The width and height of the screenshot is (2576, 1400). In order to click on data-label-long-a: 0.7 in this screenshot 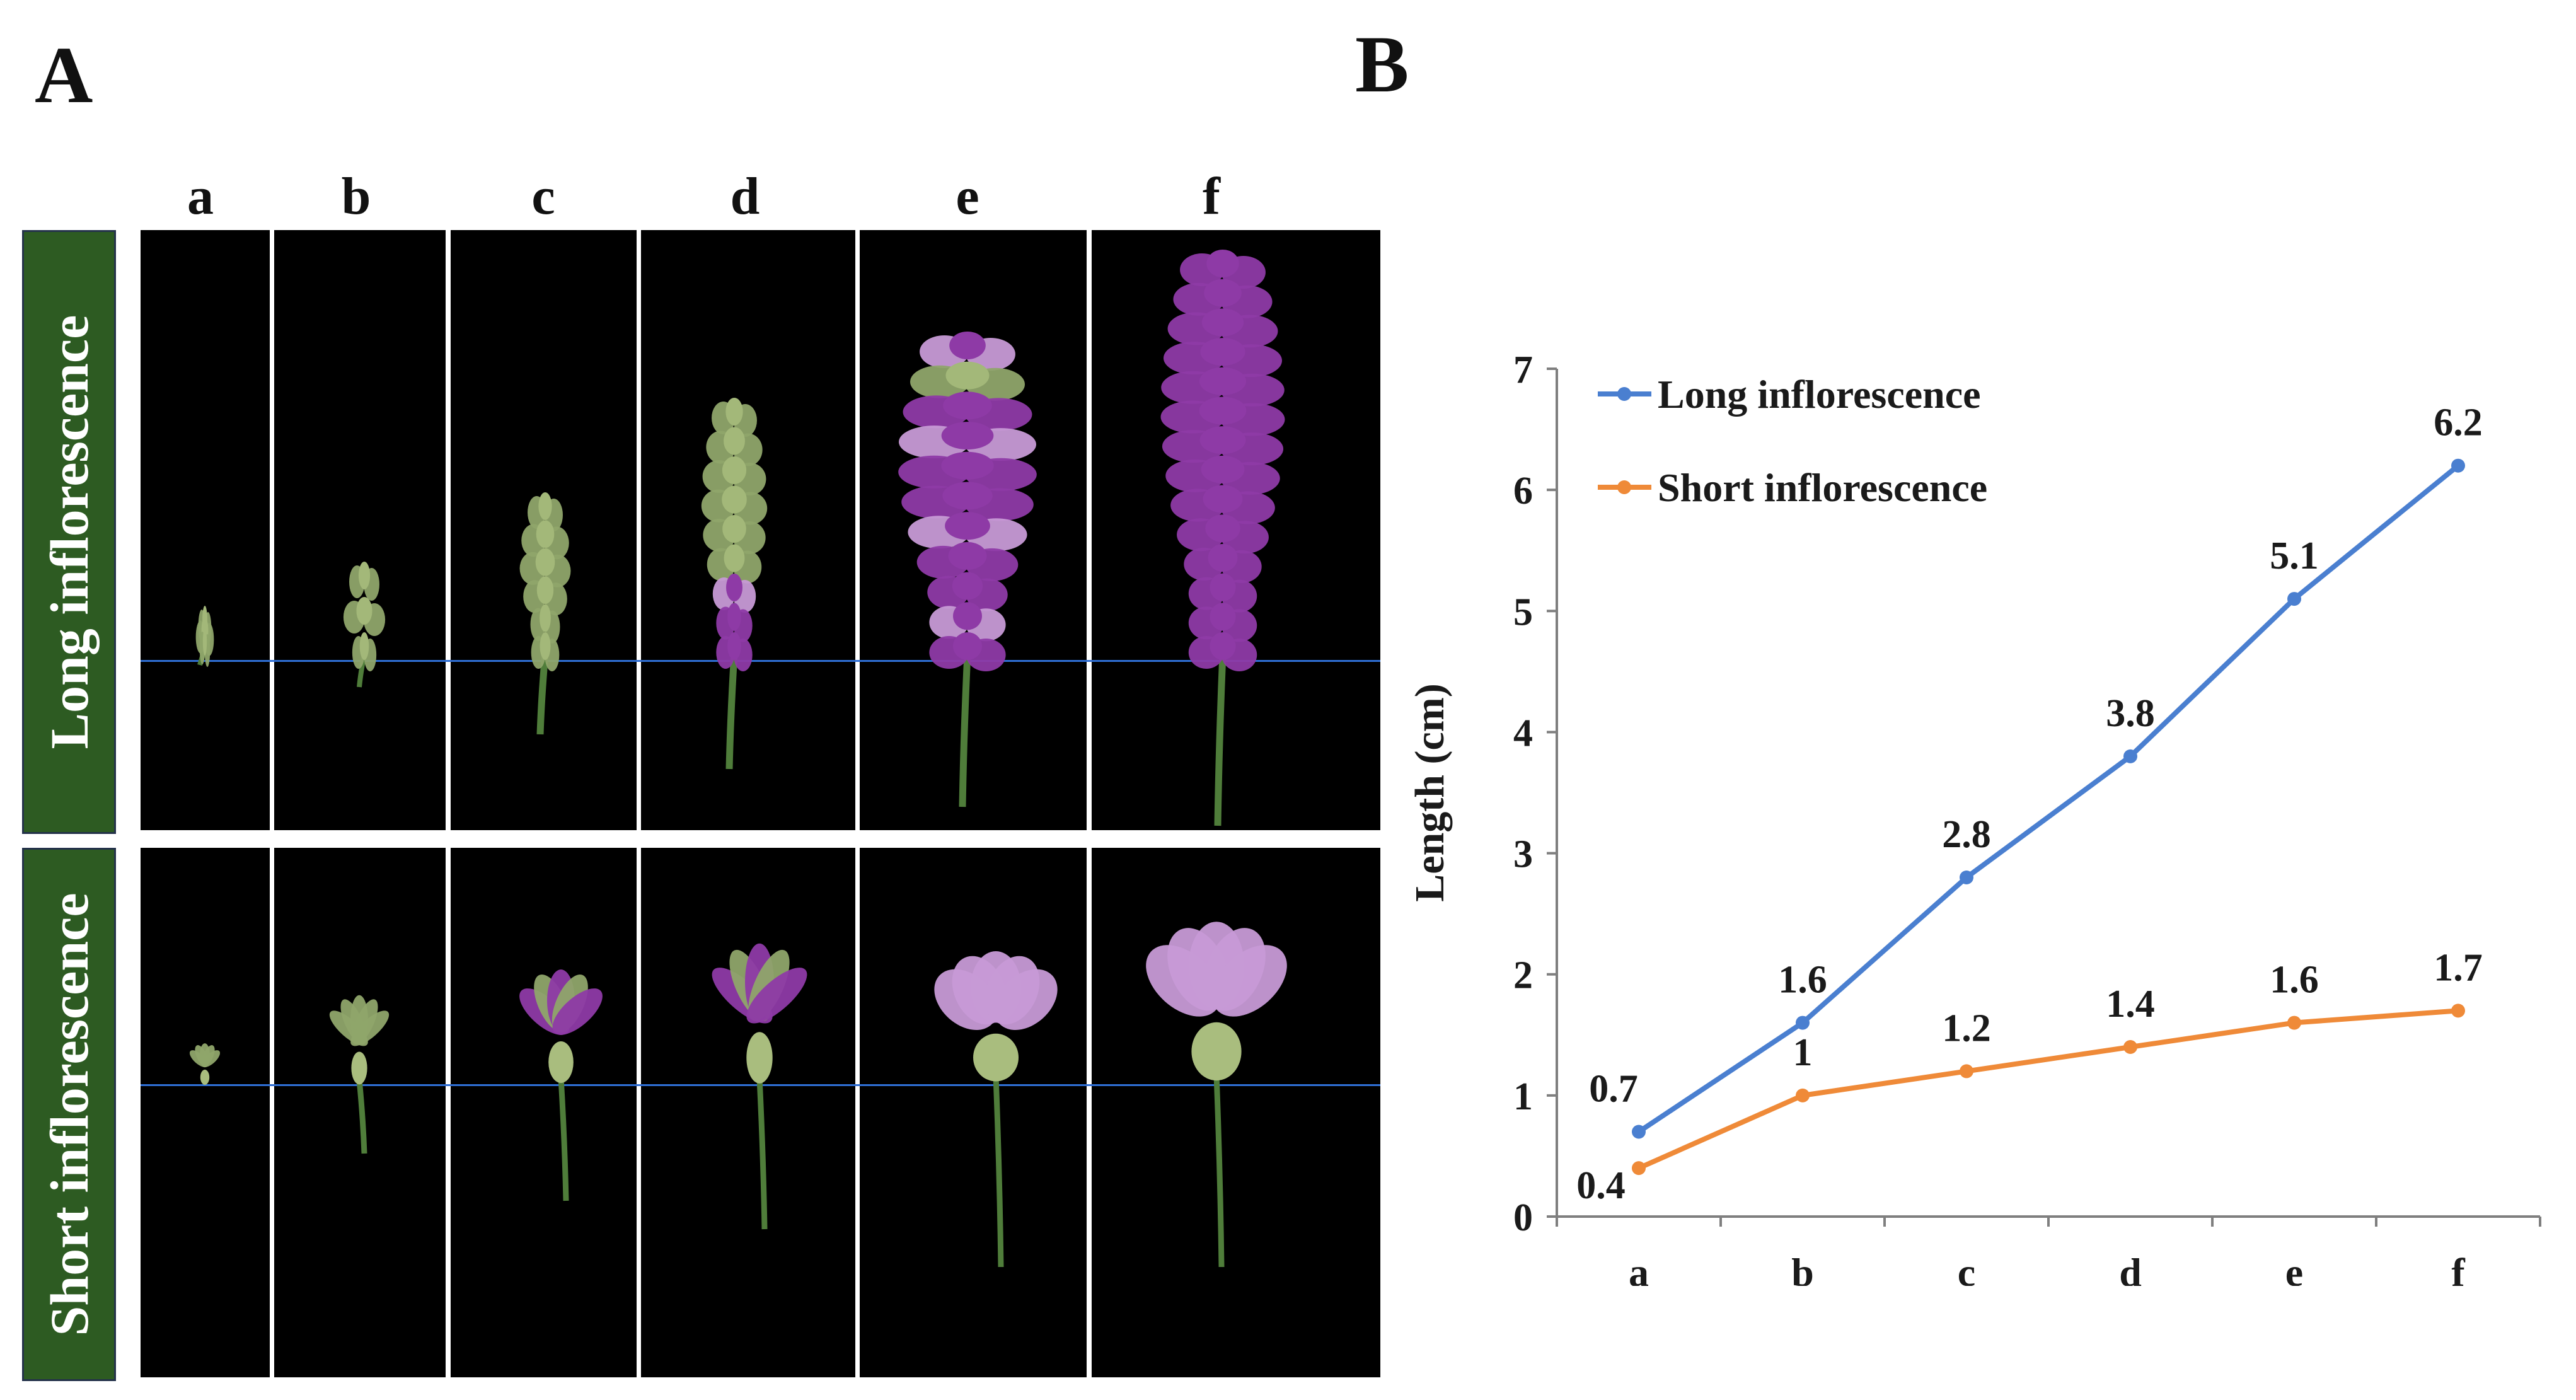, I will do `click(1614, 1089)`.